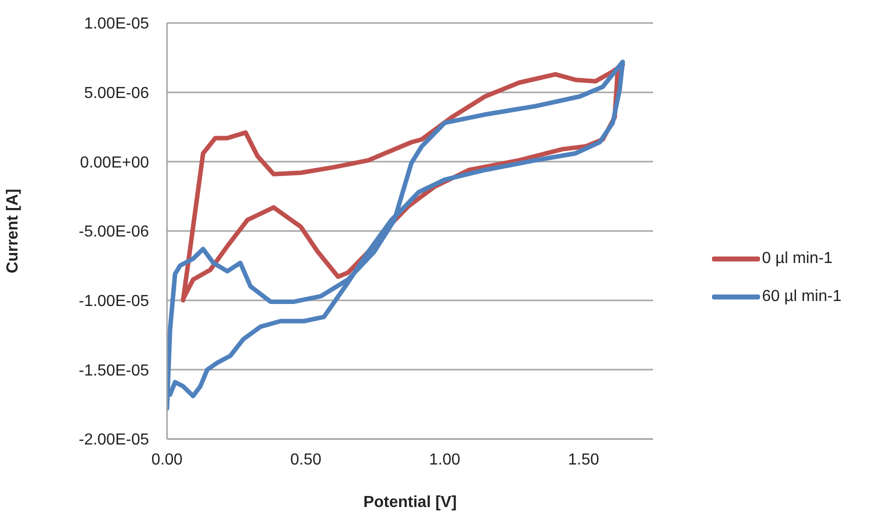 This screenshot has height=527, width=890. What do you see at coordinates (114, 371) in the screenshot?
I see `y-tick-label: -1.50E-05` at bounding box center [114, 371].